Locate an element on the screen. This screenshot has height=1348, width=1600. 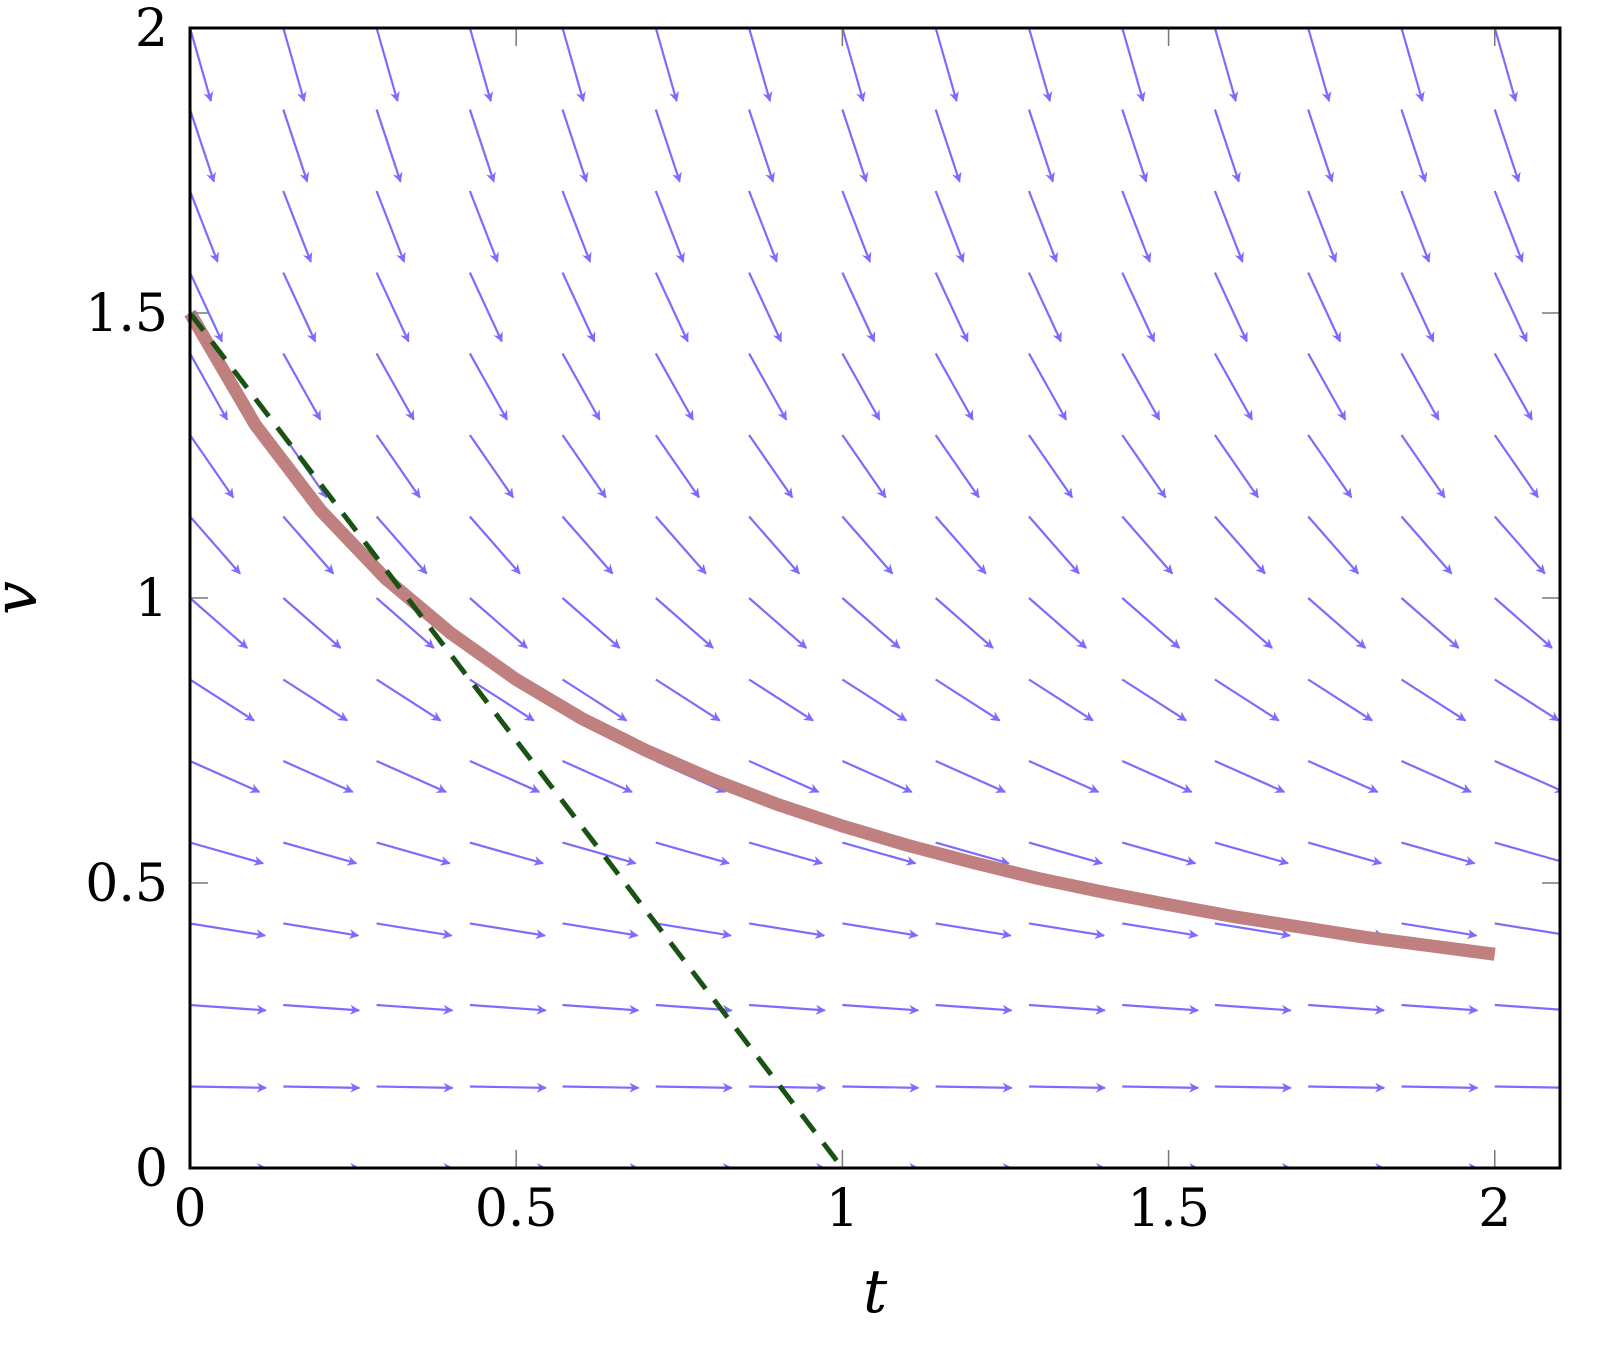
y-axis-label: v is located at coordinates (25, 598).